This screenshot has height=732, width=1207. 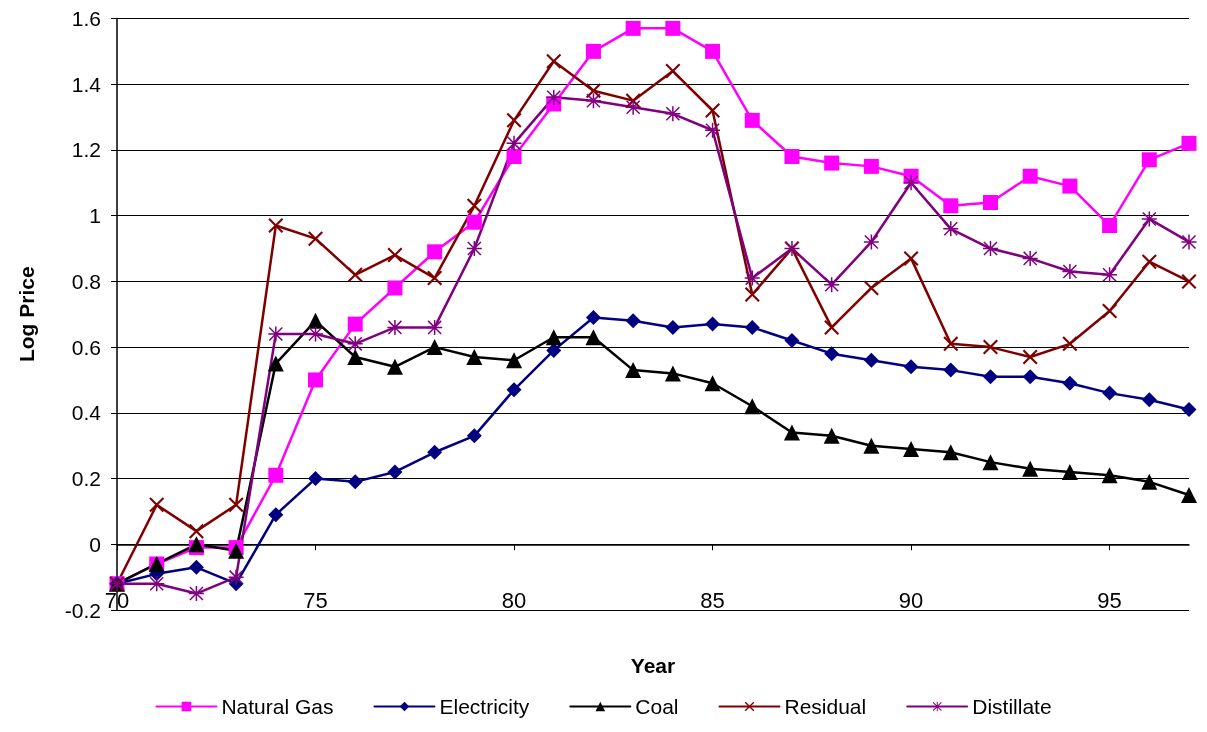 I want to click on x-tick-label: 95, so click(x=1109, y=600).